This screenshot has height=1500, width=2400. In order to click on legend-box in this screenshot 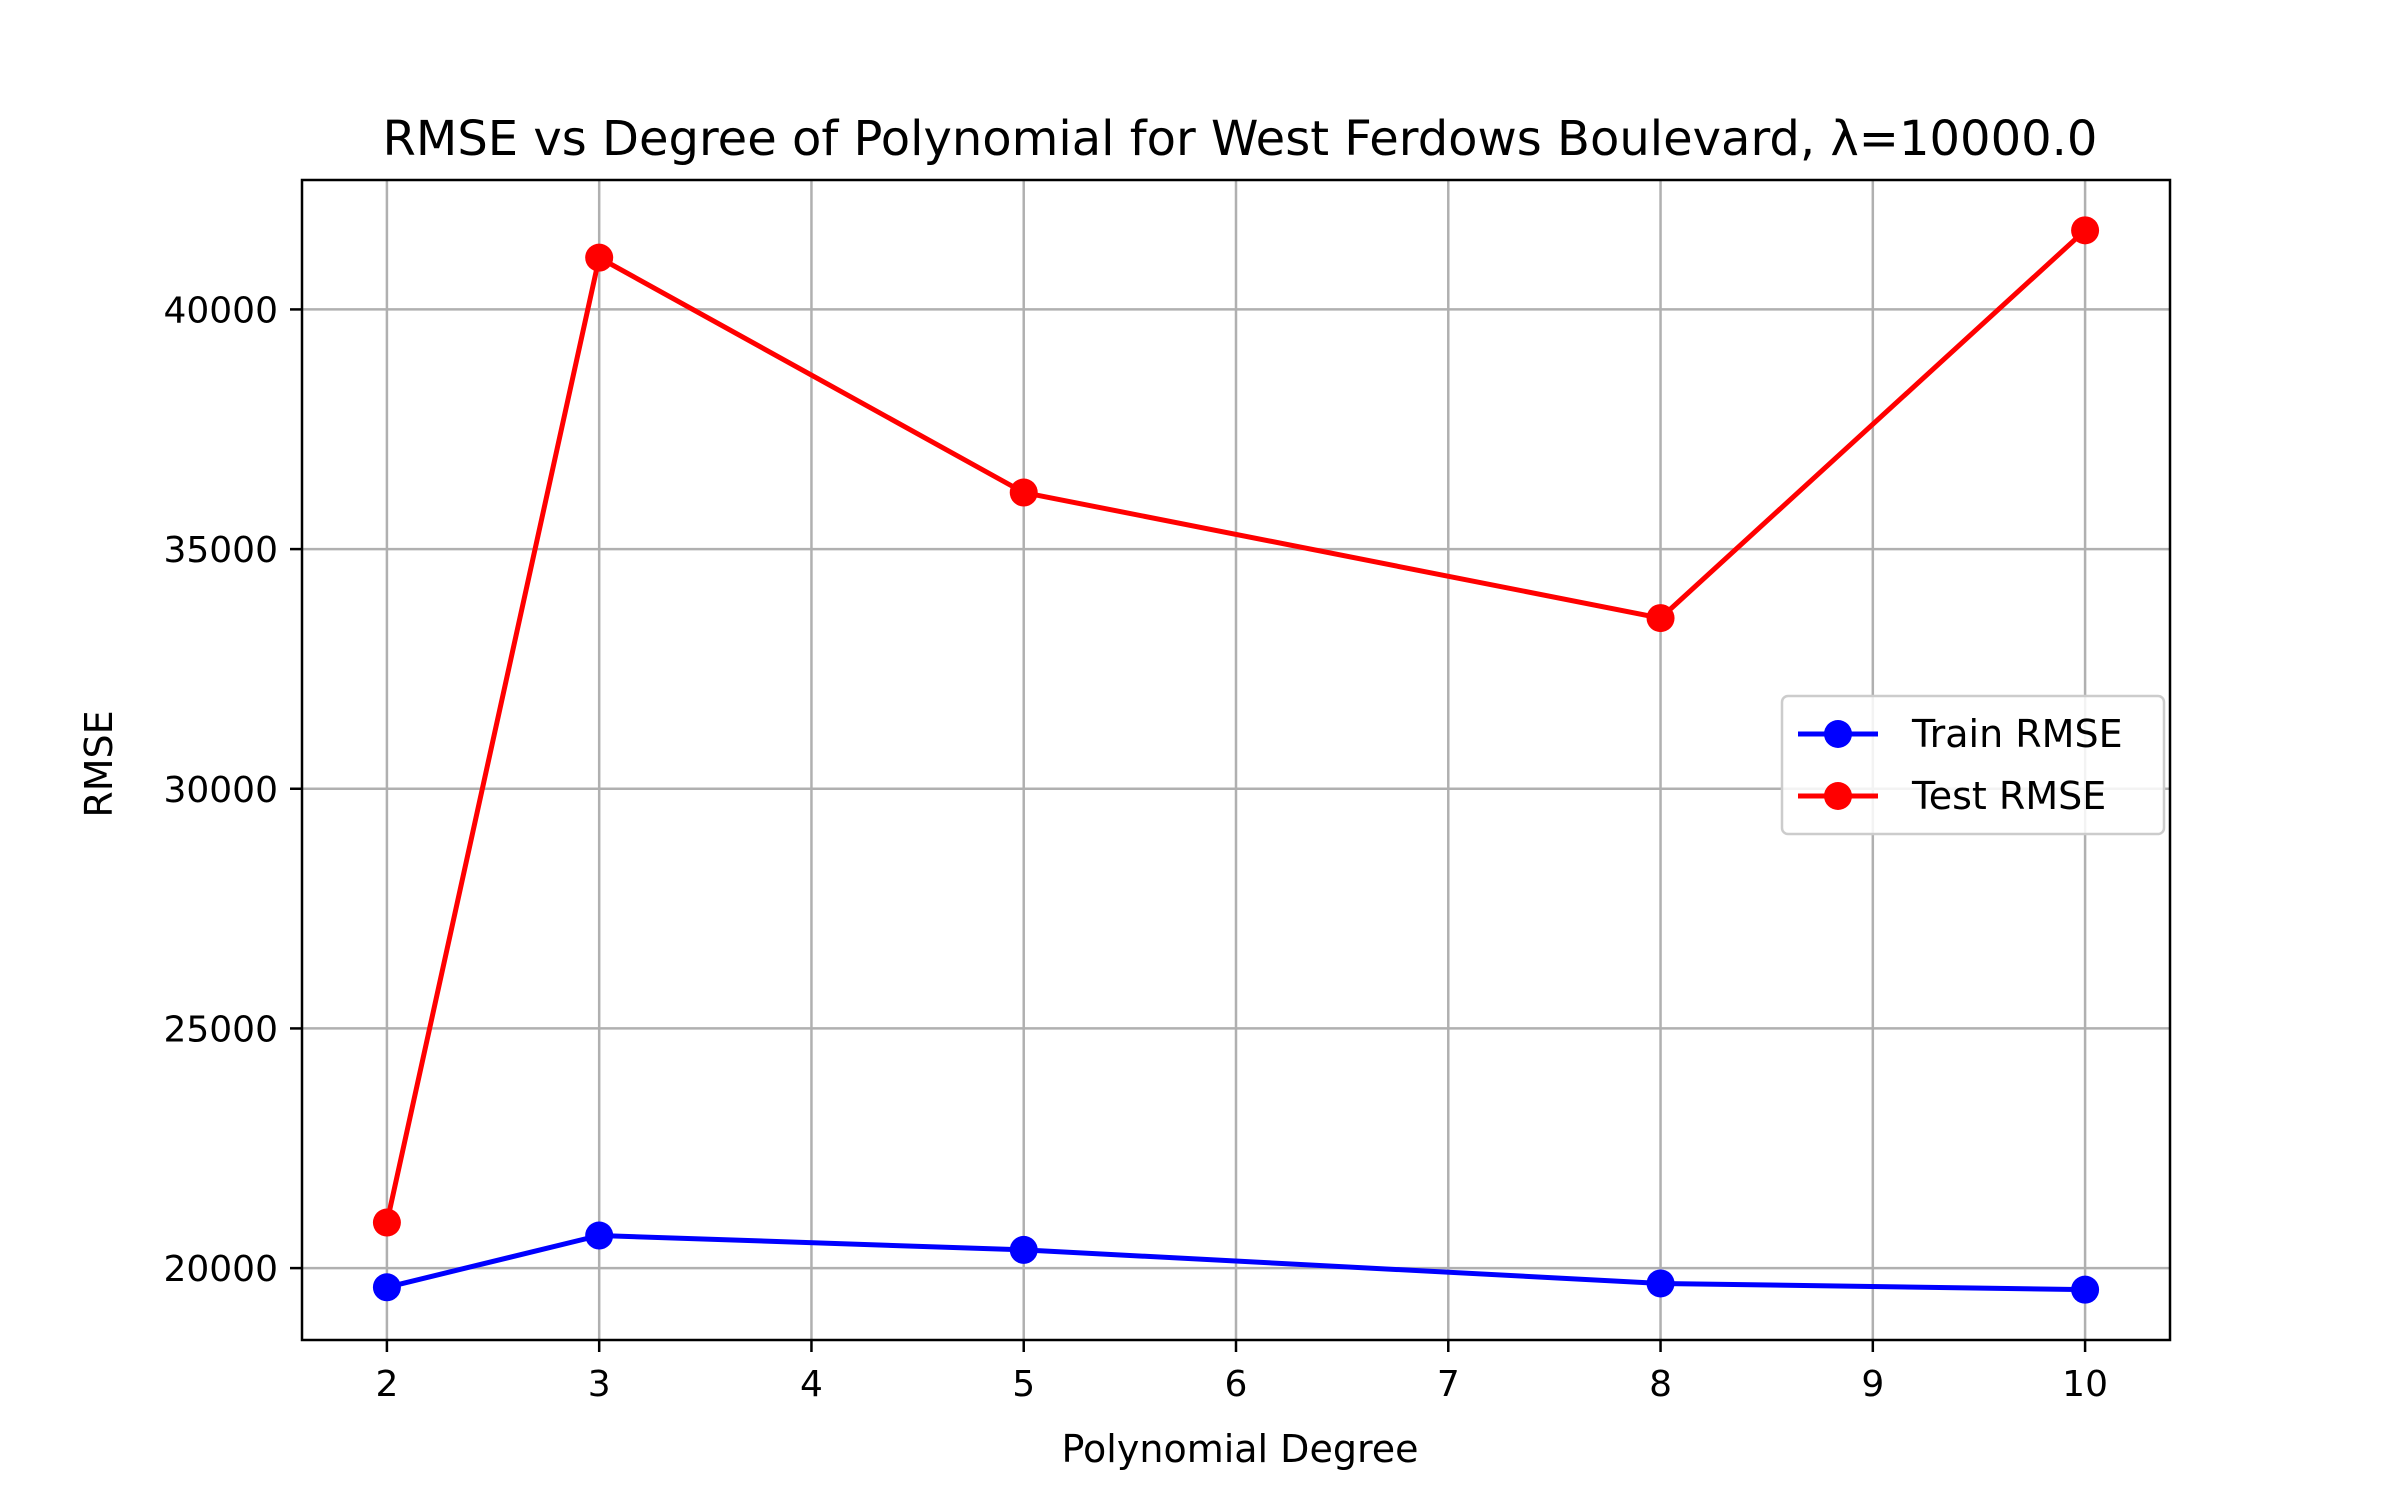, I will do `click(1973, 765)`.